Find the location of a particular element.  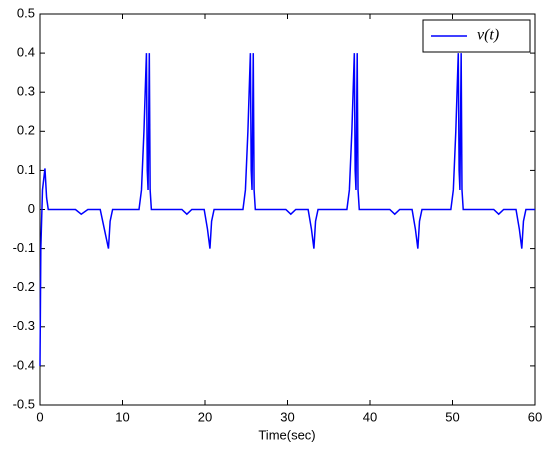

y-tick-label: 0 is located at coordinates (31, 208).